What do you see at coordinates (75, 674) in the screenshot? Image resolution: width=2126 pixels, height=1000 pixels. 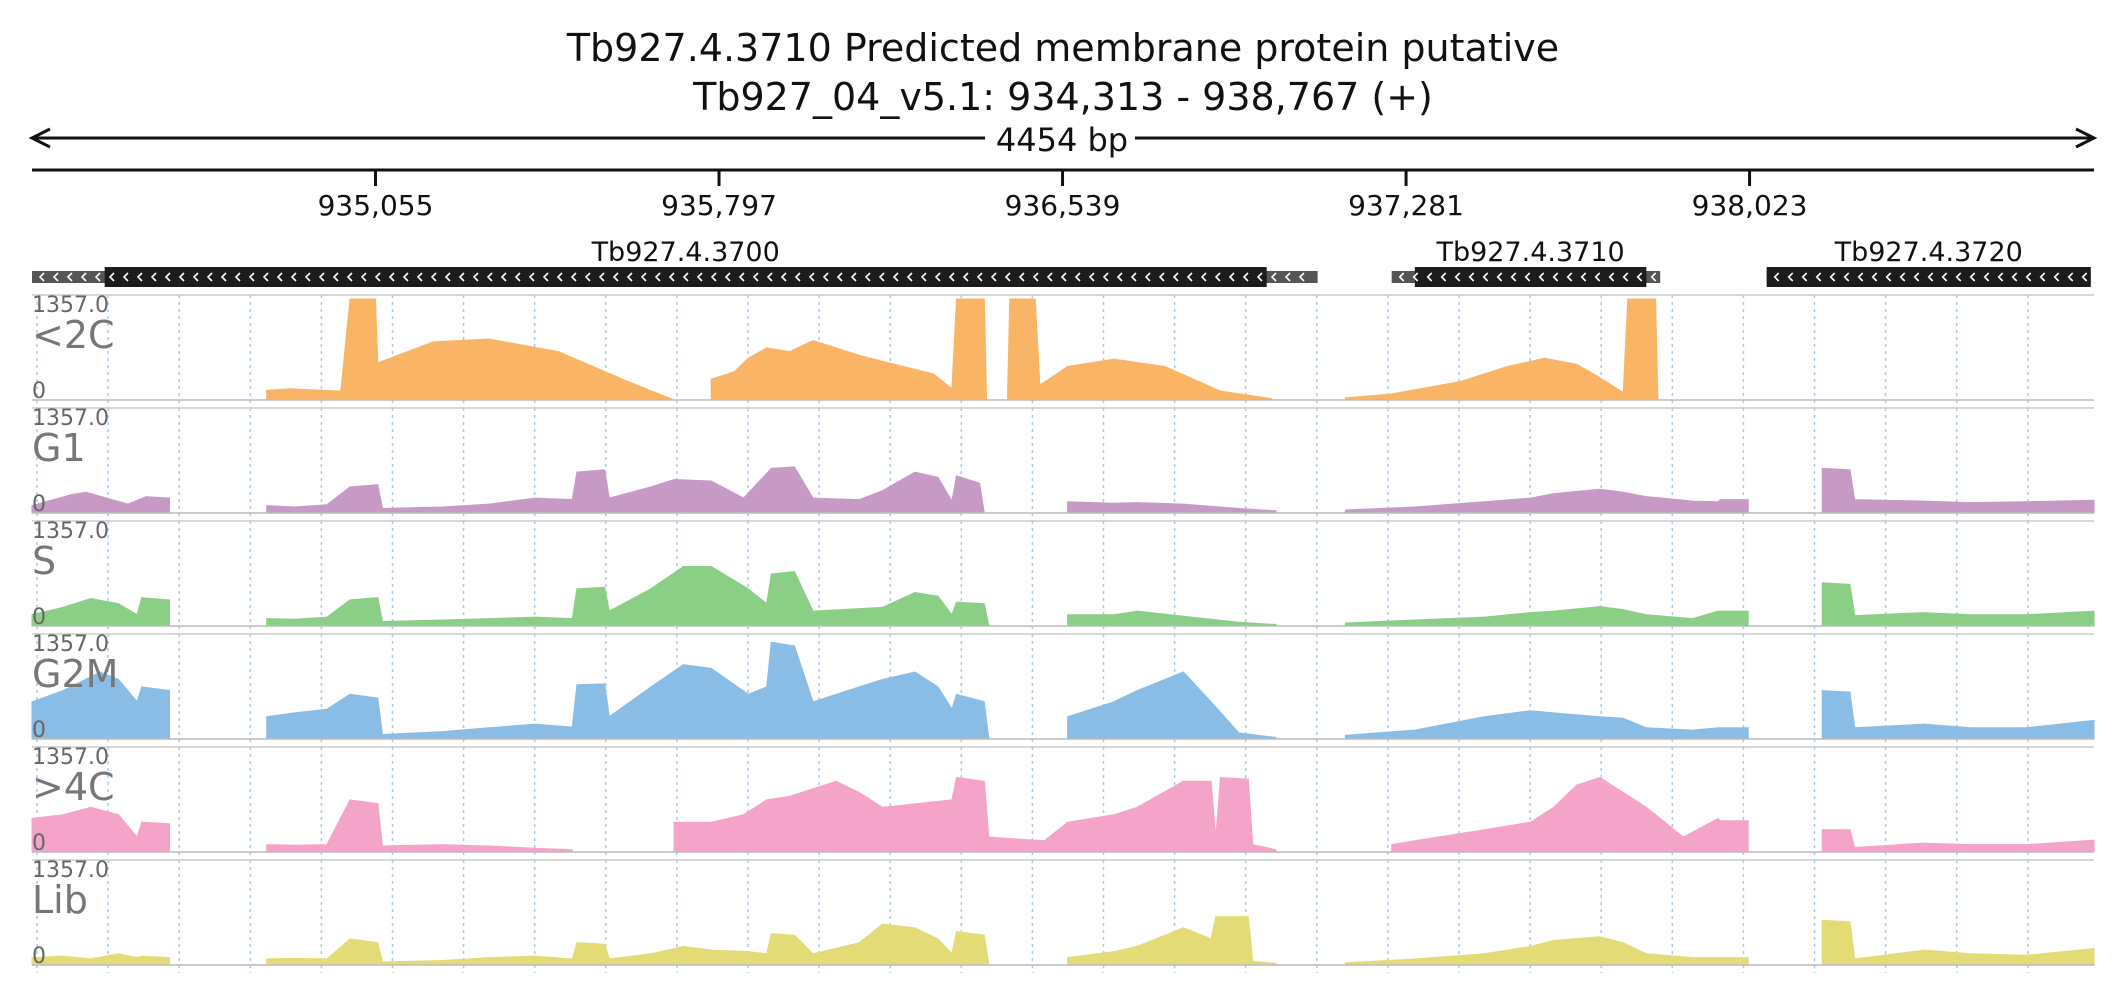 I see `track-name: G2M` at bounding box center [75, 674].